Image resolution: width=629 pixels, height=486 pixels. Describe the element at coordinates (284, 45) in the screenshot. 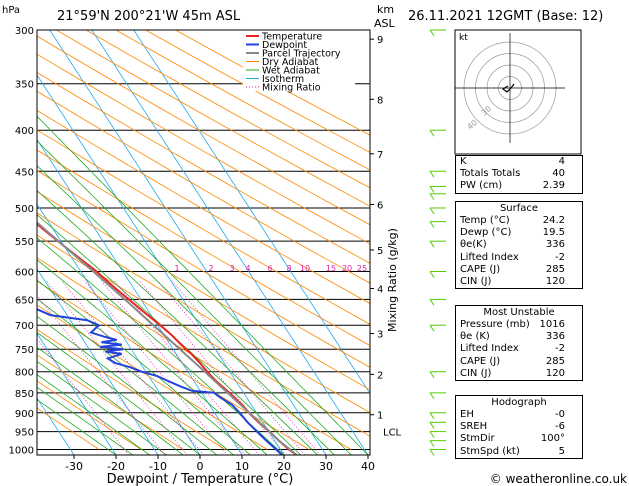

I see `legend-entry: Dewpoint` at that location.